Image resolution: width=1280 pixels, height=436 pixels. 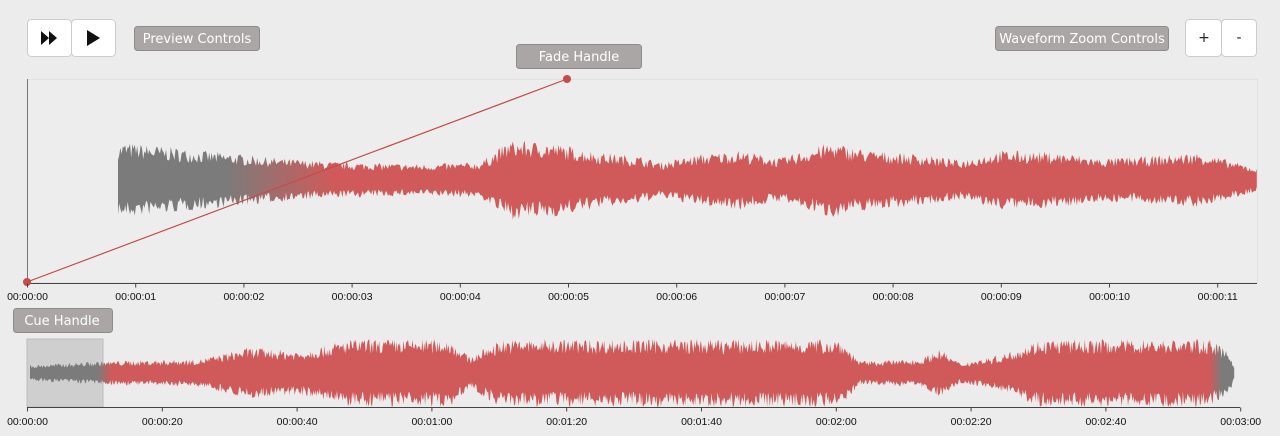 I want to click on play-button, so click(x=93, y=38).